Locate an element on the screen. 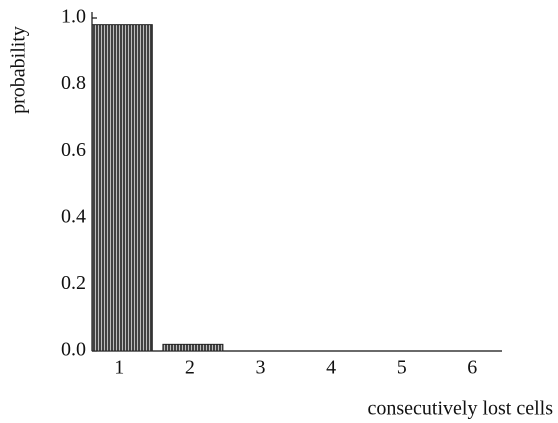 The width and height of the screenshot is (558, 423). y-tick-label: 0.0 is located at coordinates (73, 350).